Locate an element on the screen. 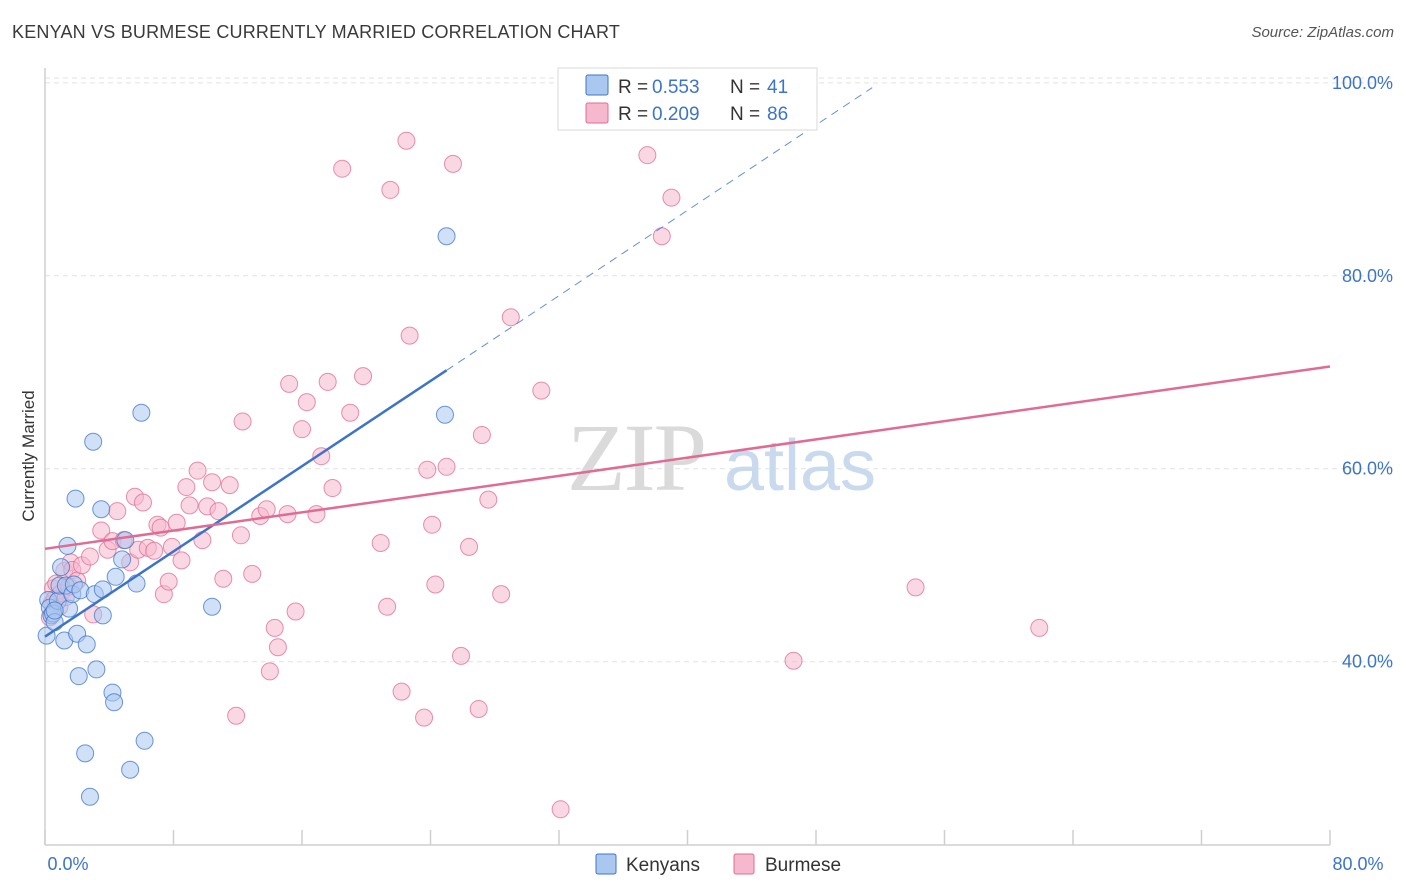 Image resolution: width=1406 pixels, height=892 pixels. y-tick-label-40: 40.0% is located at coordinates (1367, 662).